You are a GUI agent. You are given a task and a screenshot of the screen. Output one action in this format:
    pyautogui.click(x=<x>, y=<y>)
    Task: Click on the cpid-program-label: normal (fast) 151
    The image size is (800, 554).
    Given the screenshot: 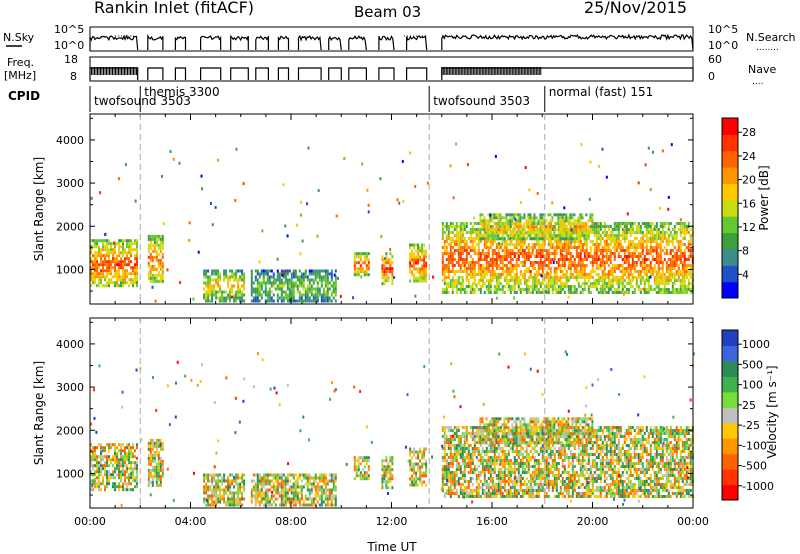 What is the action you would take?
    pyautogui.click(x=601, y=92)
    